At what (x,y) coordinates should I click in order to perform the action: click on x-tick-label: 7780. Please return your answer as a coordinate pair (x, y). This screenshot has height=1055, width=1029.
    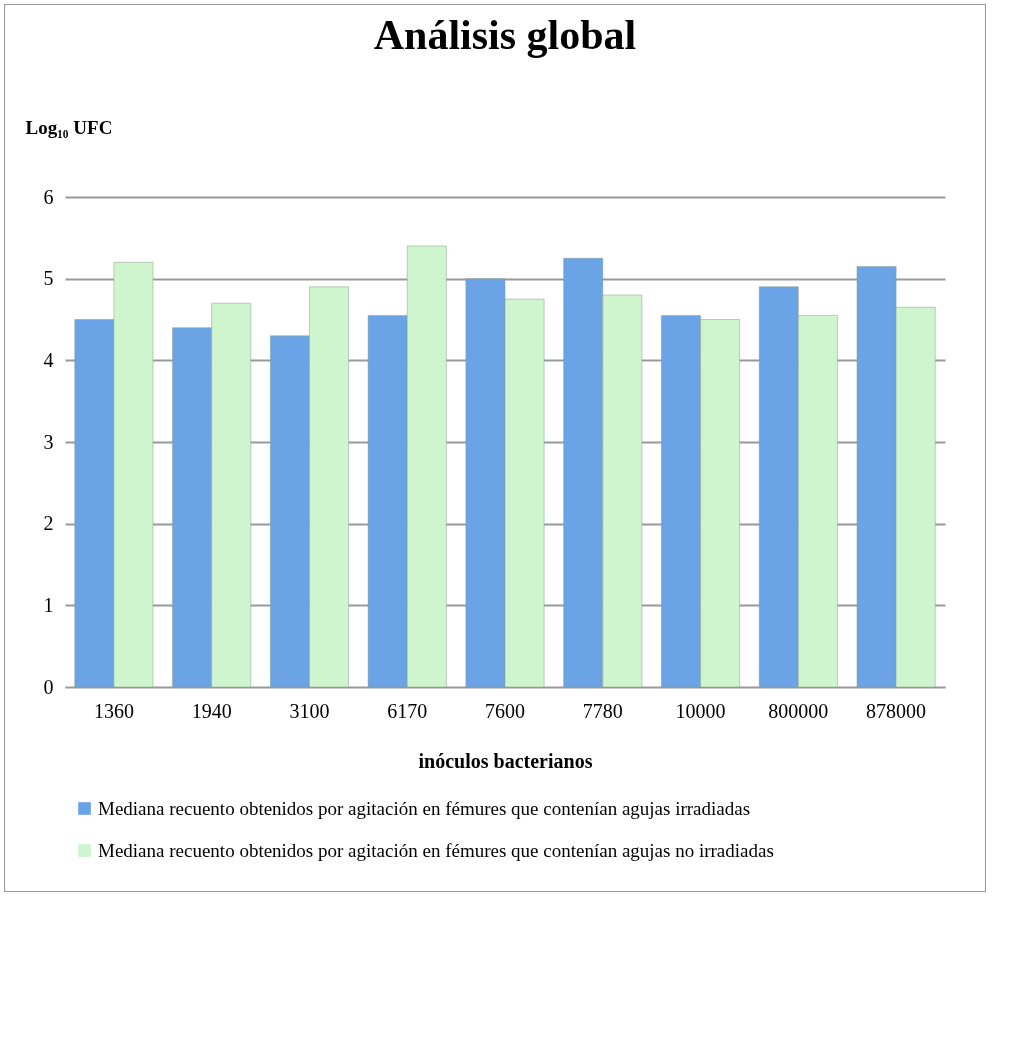
    Looking at the image, I should click on (602, 710).